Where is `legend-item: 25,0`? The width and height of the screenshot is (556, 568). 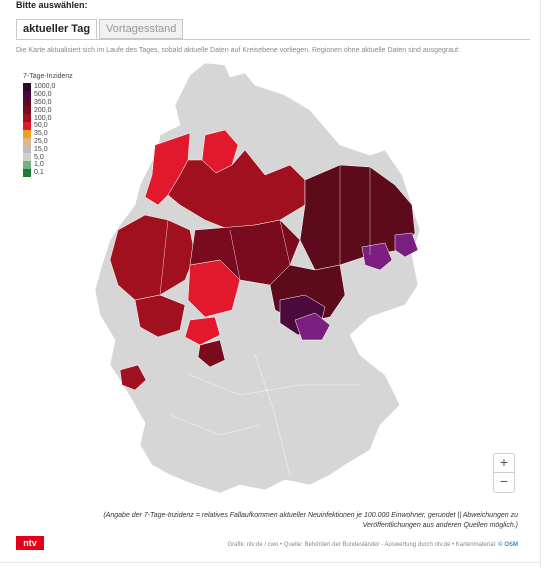 legend-item: 25,0 is located at coordinates (48, 141).